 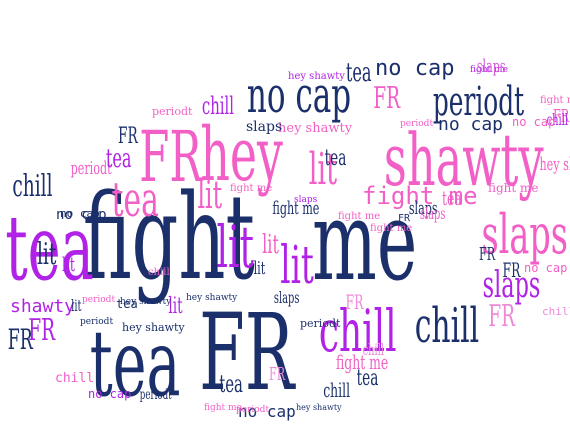 I want to click on word: hey, so click(x=241, y=155).